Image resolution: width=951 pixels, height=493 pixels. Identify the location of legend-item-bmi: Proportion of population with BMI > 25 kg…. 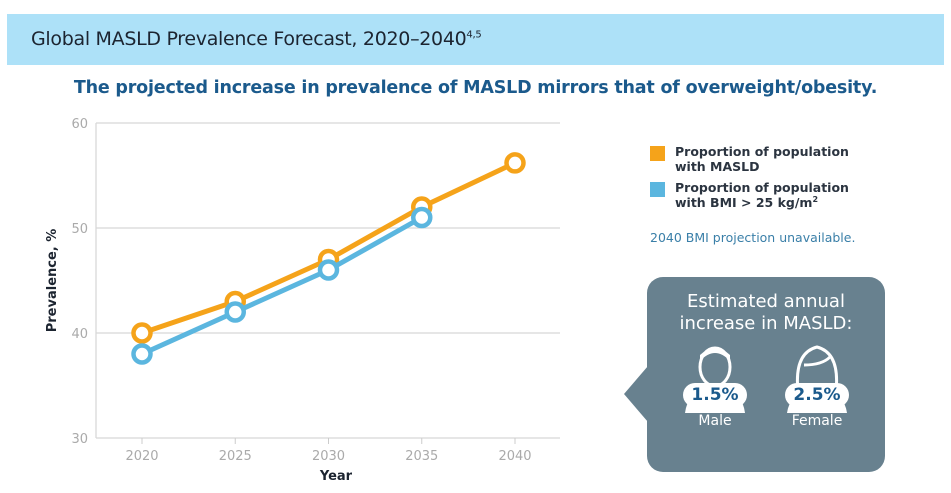
(749, 195).